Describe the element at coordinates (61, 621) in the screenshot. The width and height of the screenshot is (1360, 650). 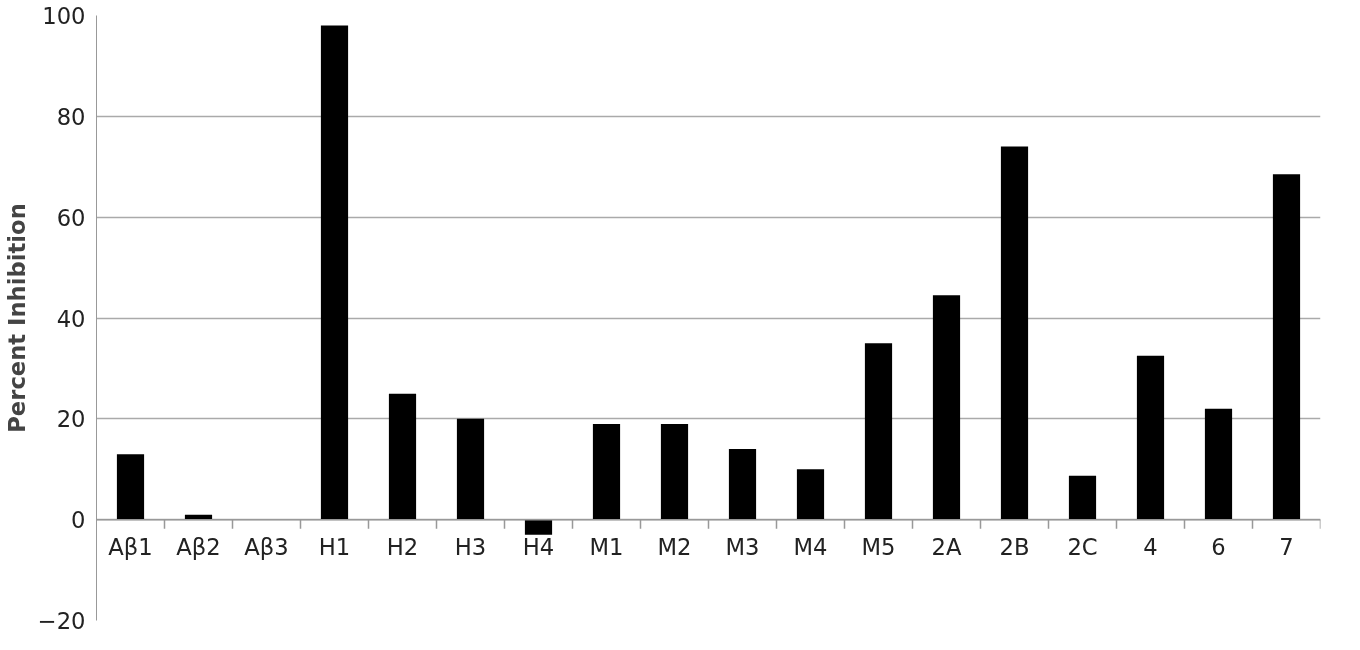
I see `y-tick-label: −20` at that location.